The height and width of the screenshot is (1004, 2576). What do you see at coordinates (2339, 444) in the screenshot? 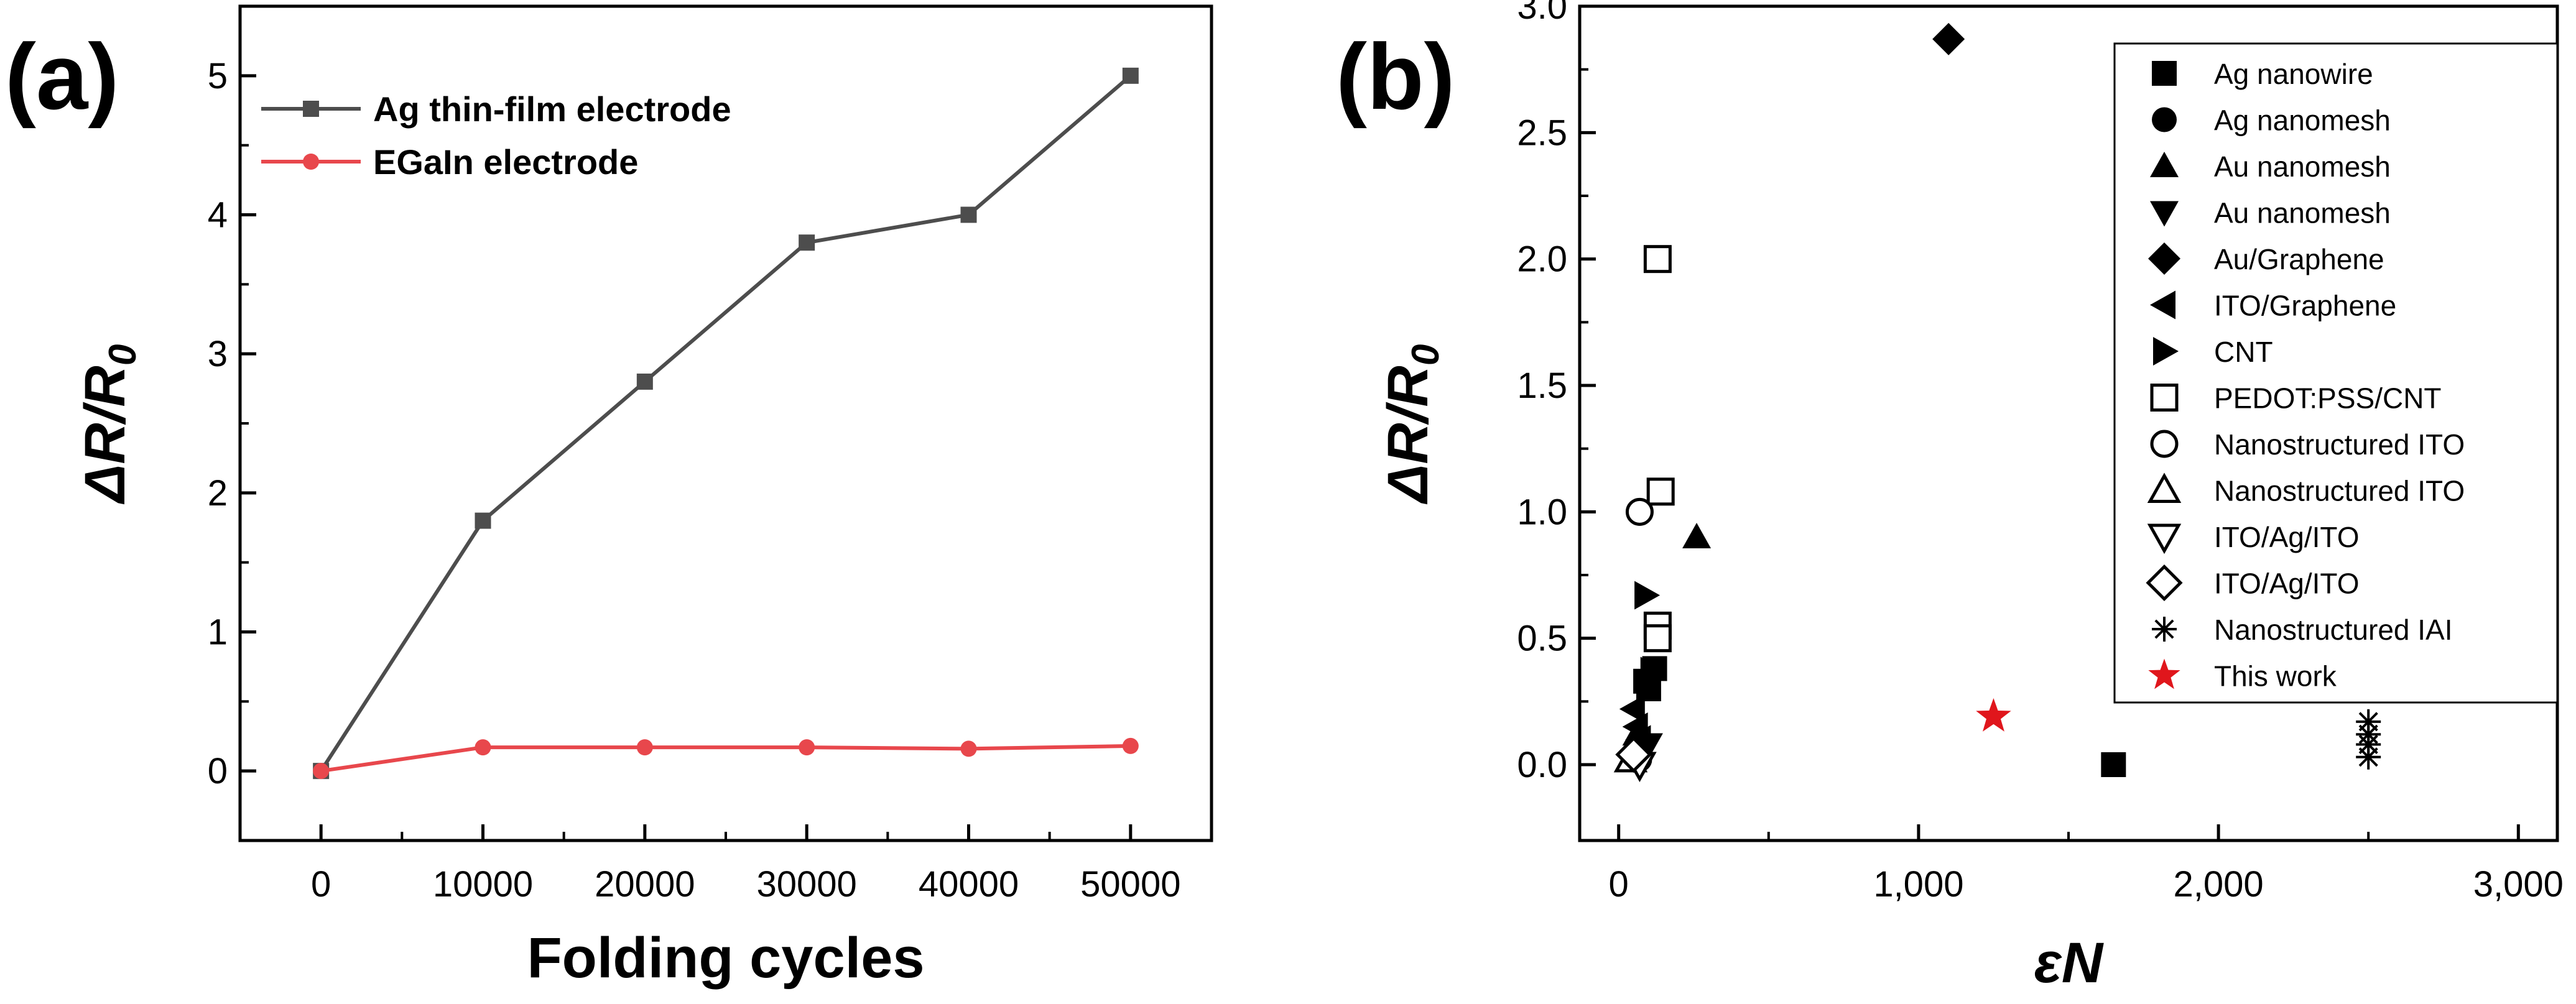
I see `panel-b-legend-label-9: Nanostructured ITO` at bounding box center [2339, 444].